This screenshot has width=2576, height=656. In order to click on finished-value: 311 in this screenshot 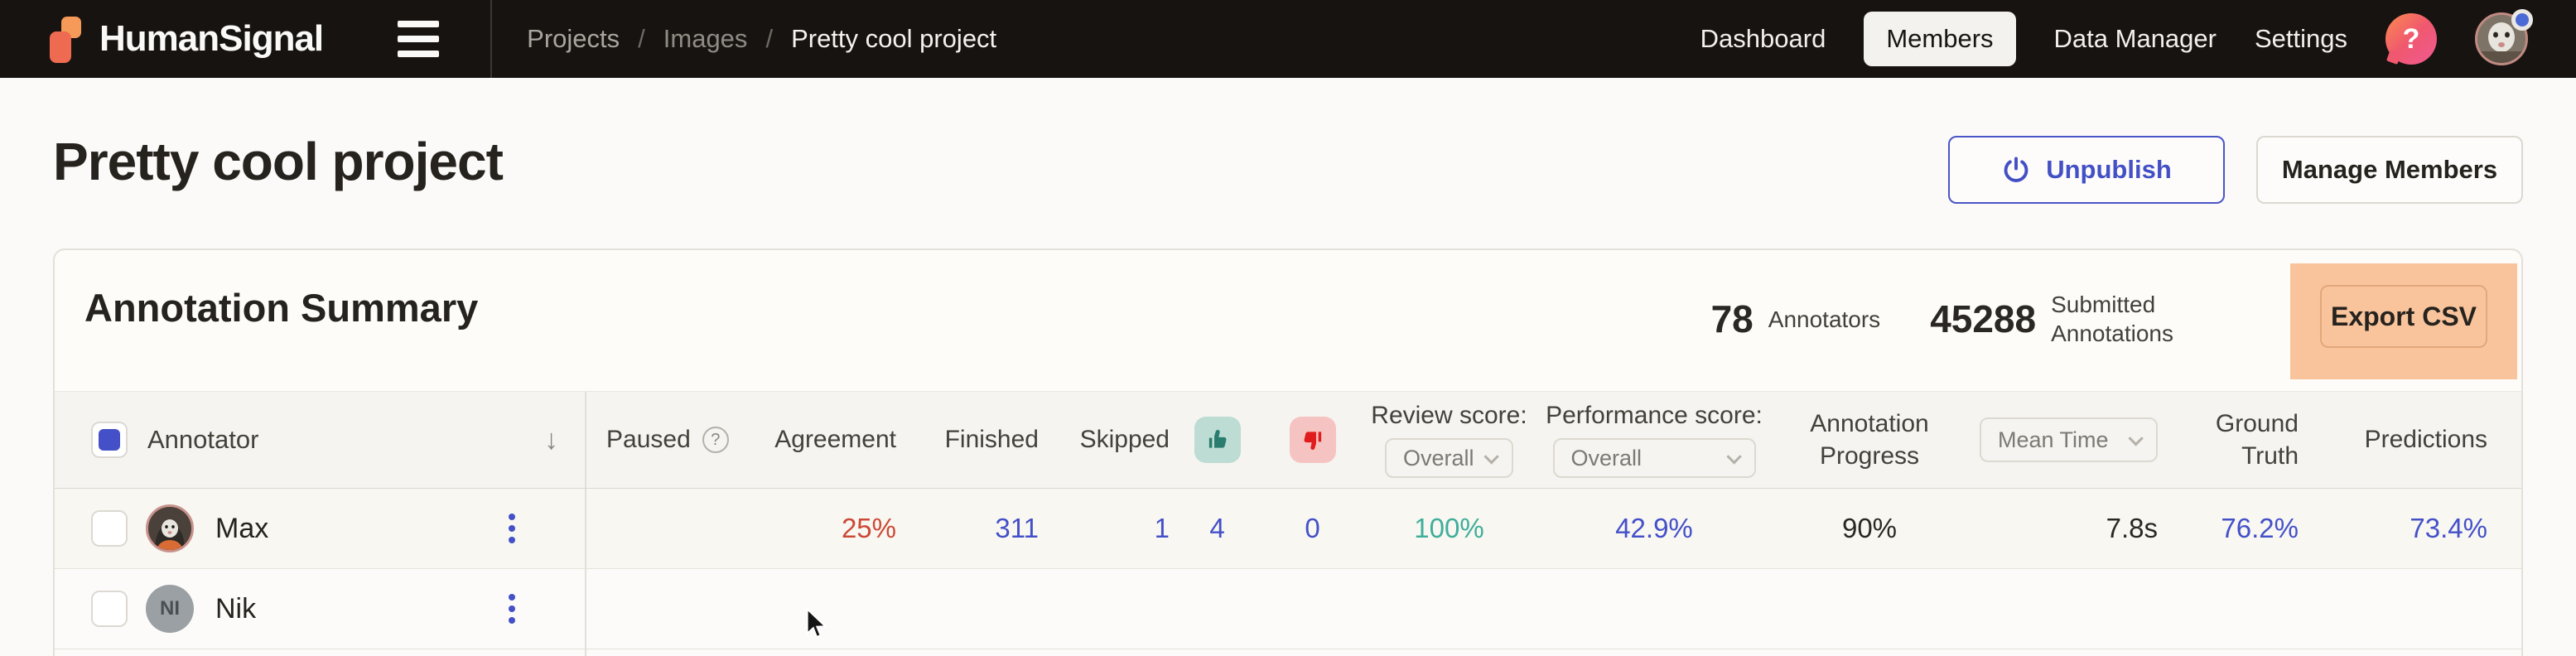, I will do `click(1017, 528)`.